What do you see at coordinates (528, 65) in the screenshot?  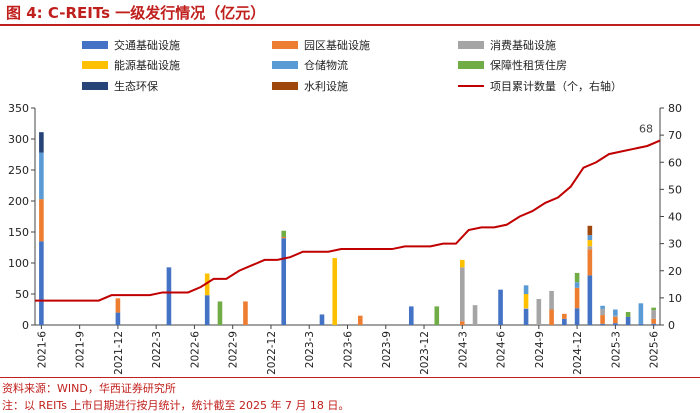 I see `legend-label-housing: 保障性租赁住房` at bounding box center [528, 65].